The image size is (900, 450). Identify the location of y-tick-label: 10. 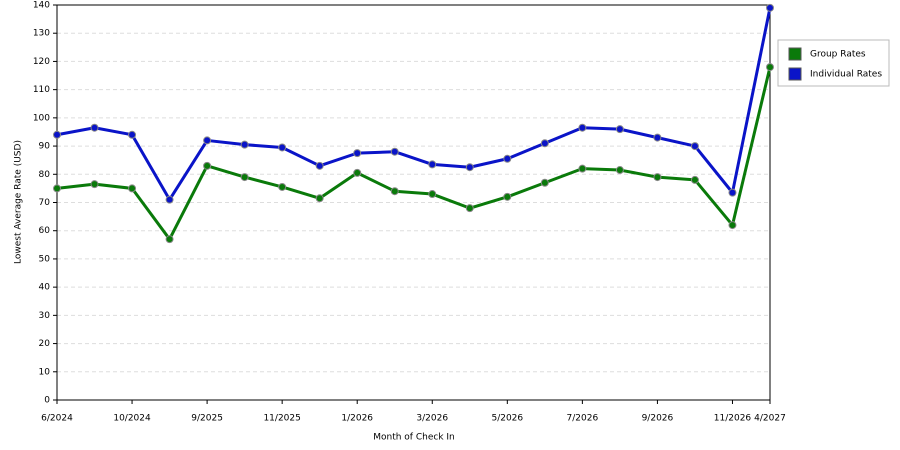
(45, 372).